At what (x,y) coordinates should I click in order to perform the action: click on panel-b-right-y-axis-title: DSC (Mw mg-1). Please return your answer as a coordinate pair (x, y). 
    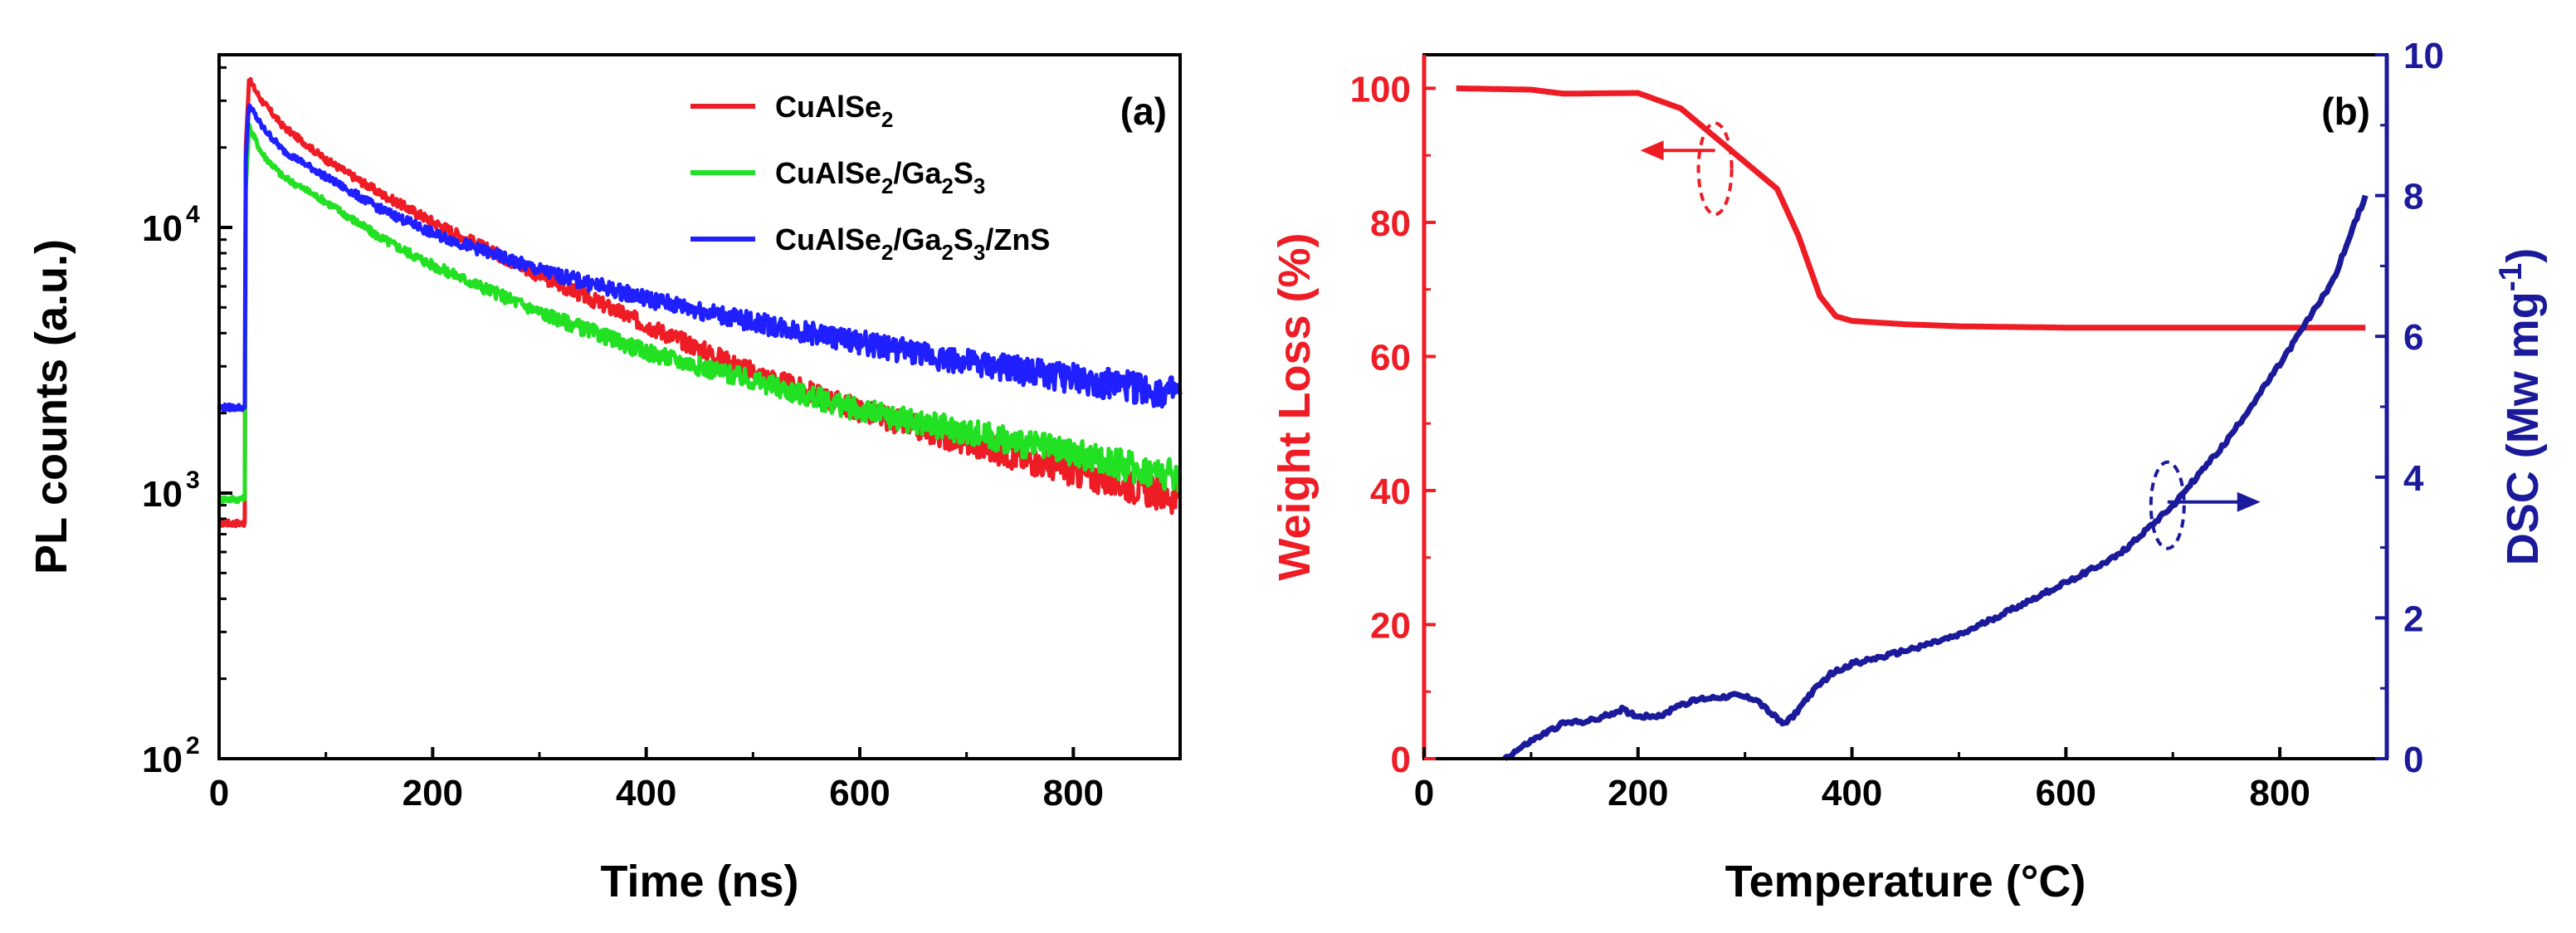
    Looking at the image, I should click on (2520, 407).